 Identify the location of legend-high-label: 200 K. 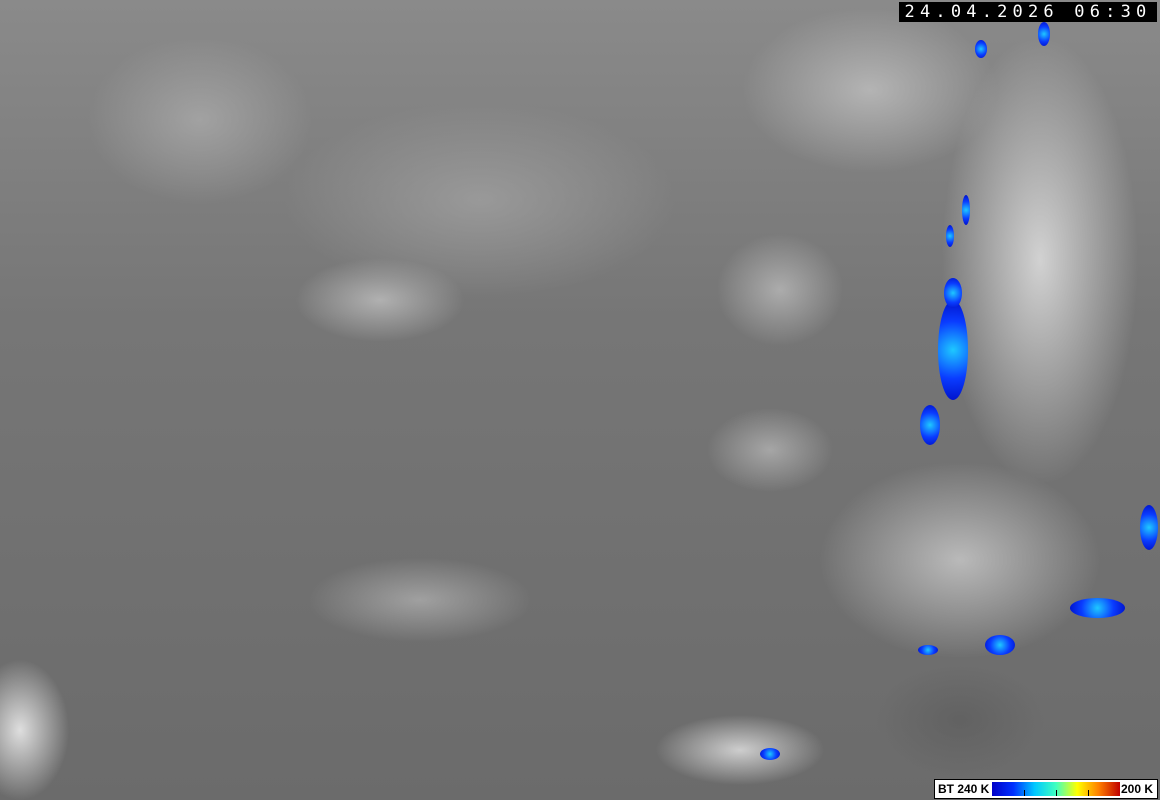
(1136, 789).